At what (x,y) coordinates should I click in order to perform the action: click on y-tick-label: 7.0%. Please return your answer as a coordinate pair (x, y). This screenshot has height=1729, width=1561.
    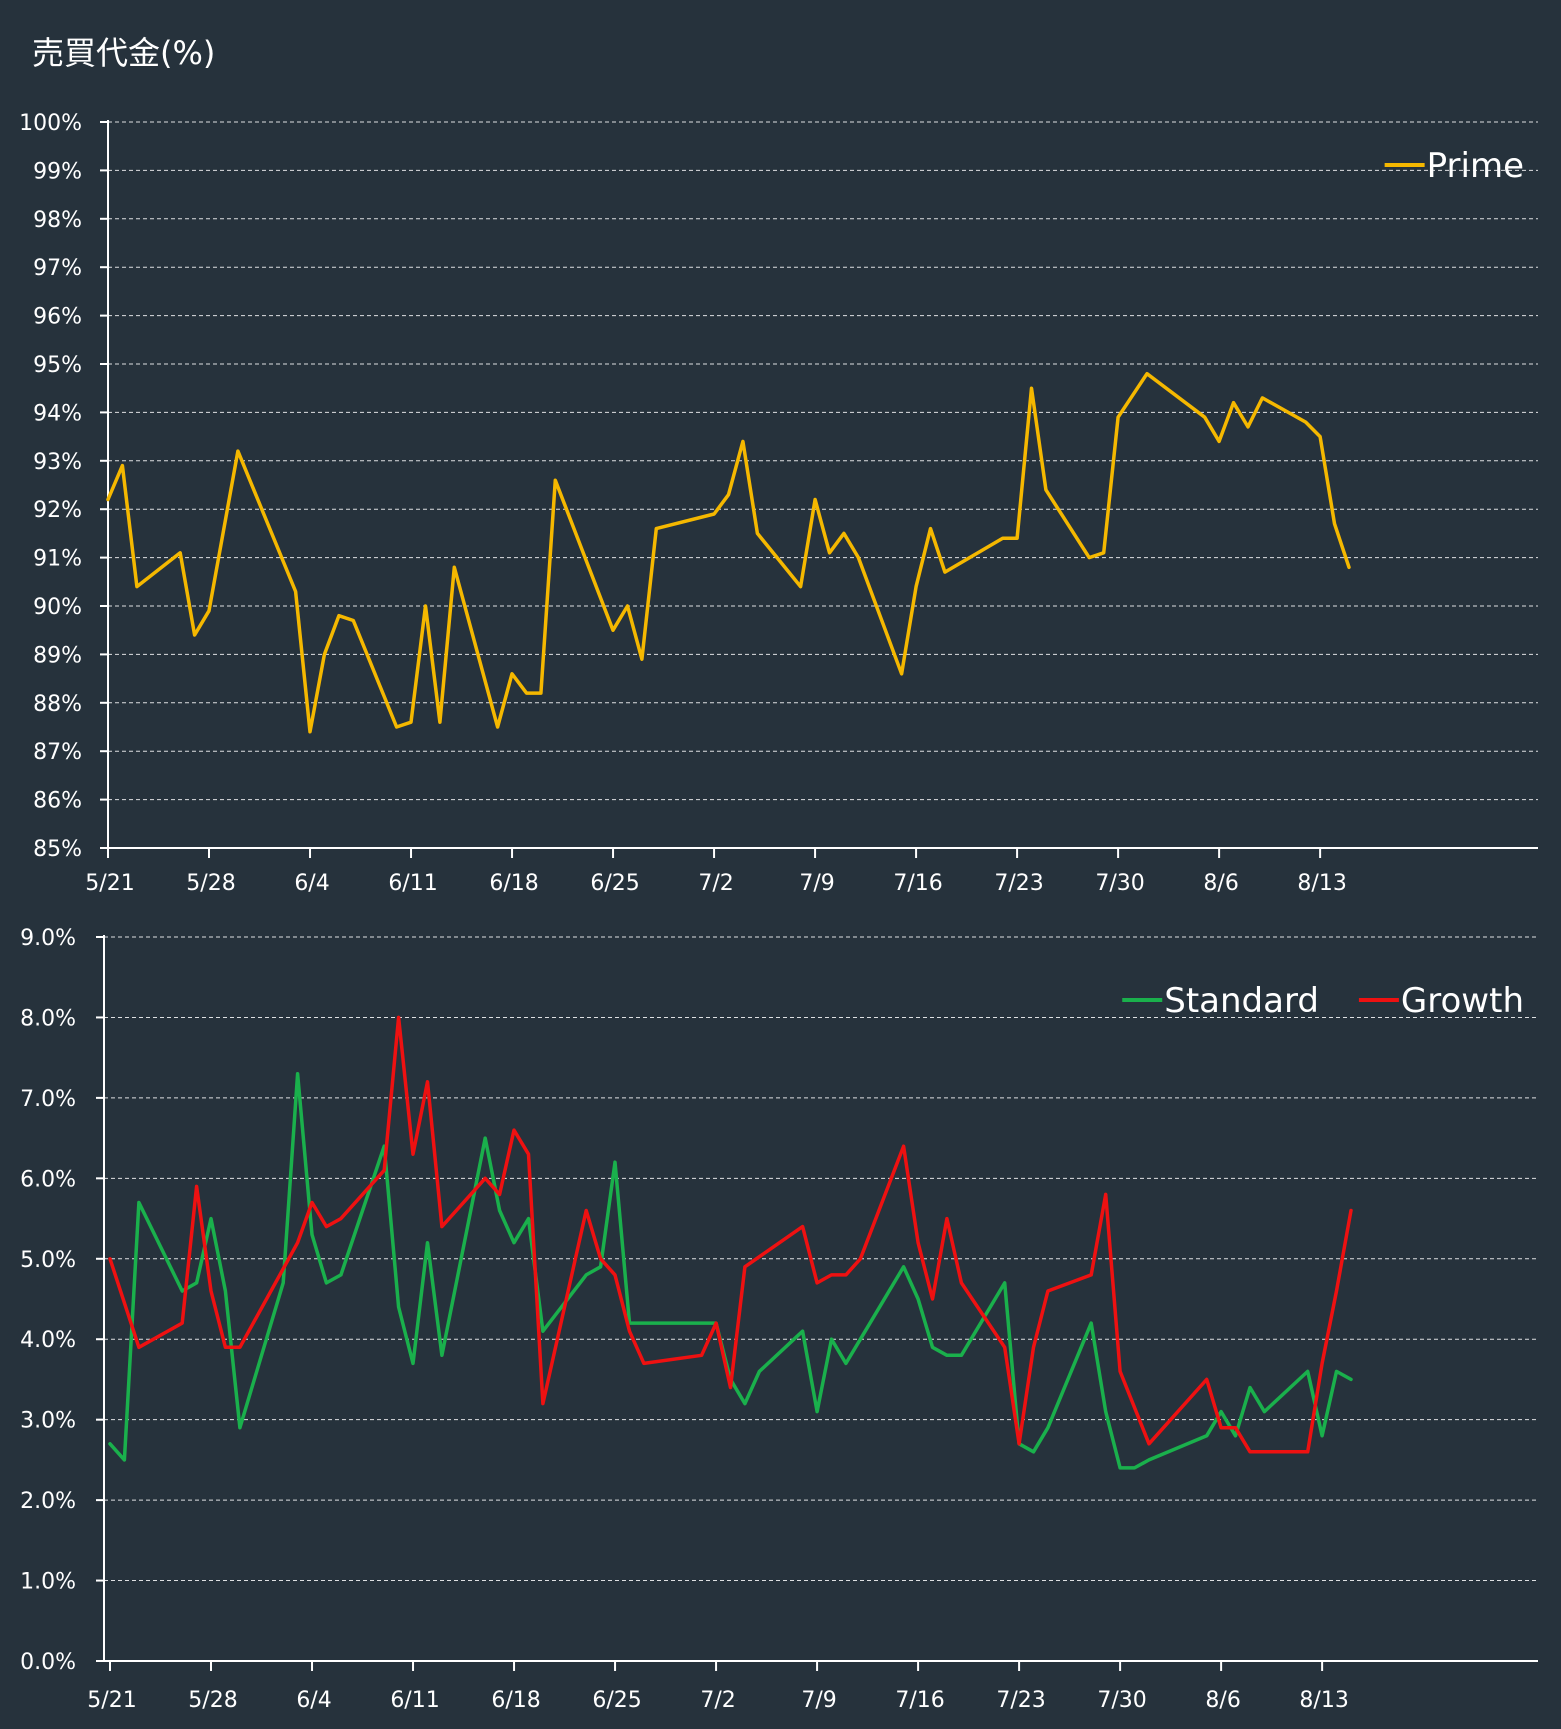
    Looking at the image, I should click on (48, 1099).